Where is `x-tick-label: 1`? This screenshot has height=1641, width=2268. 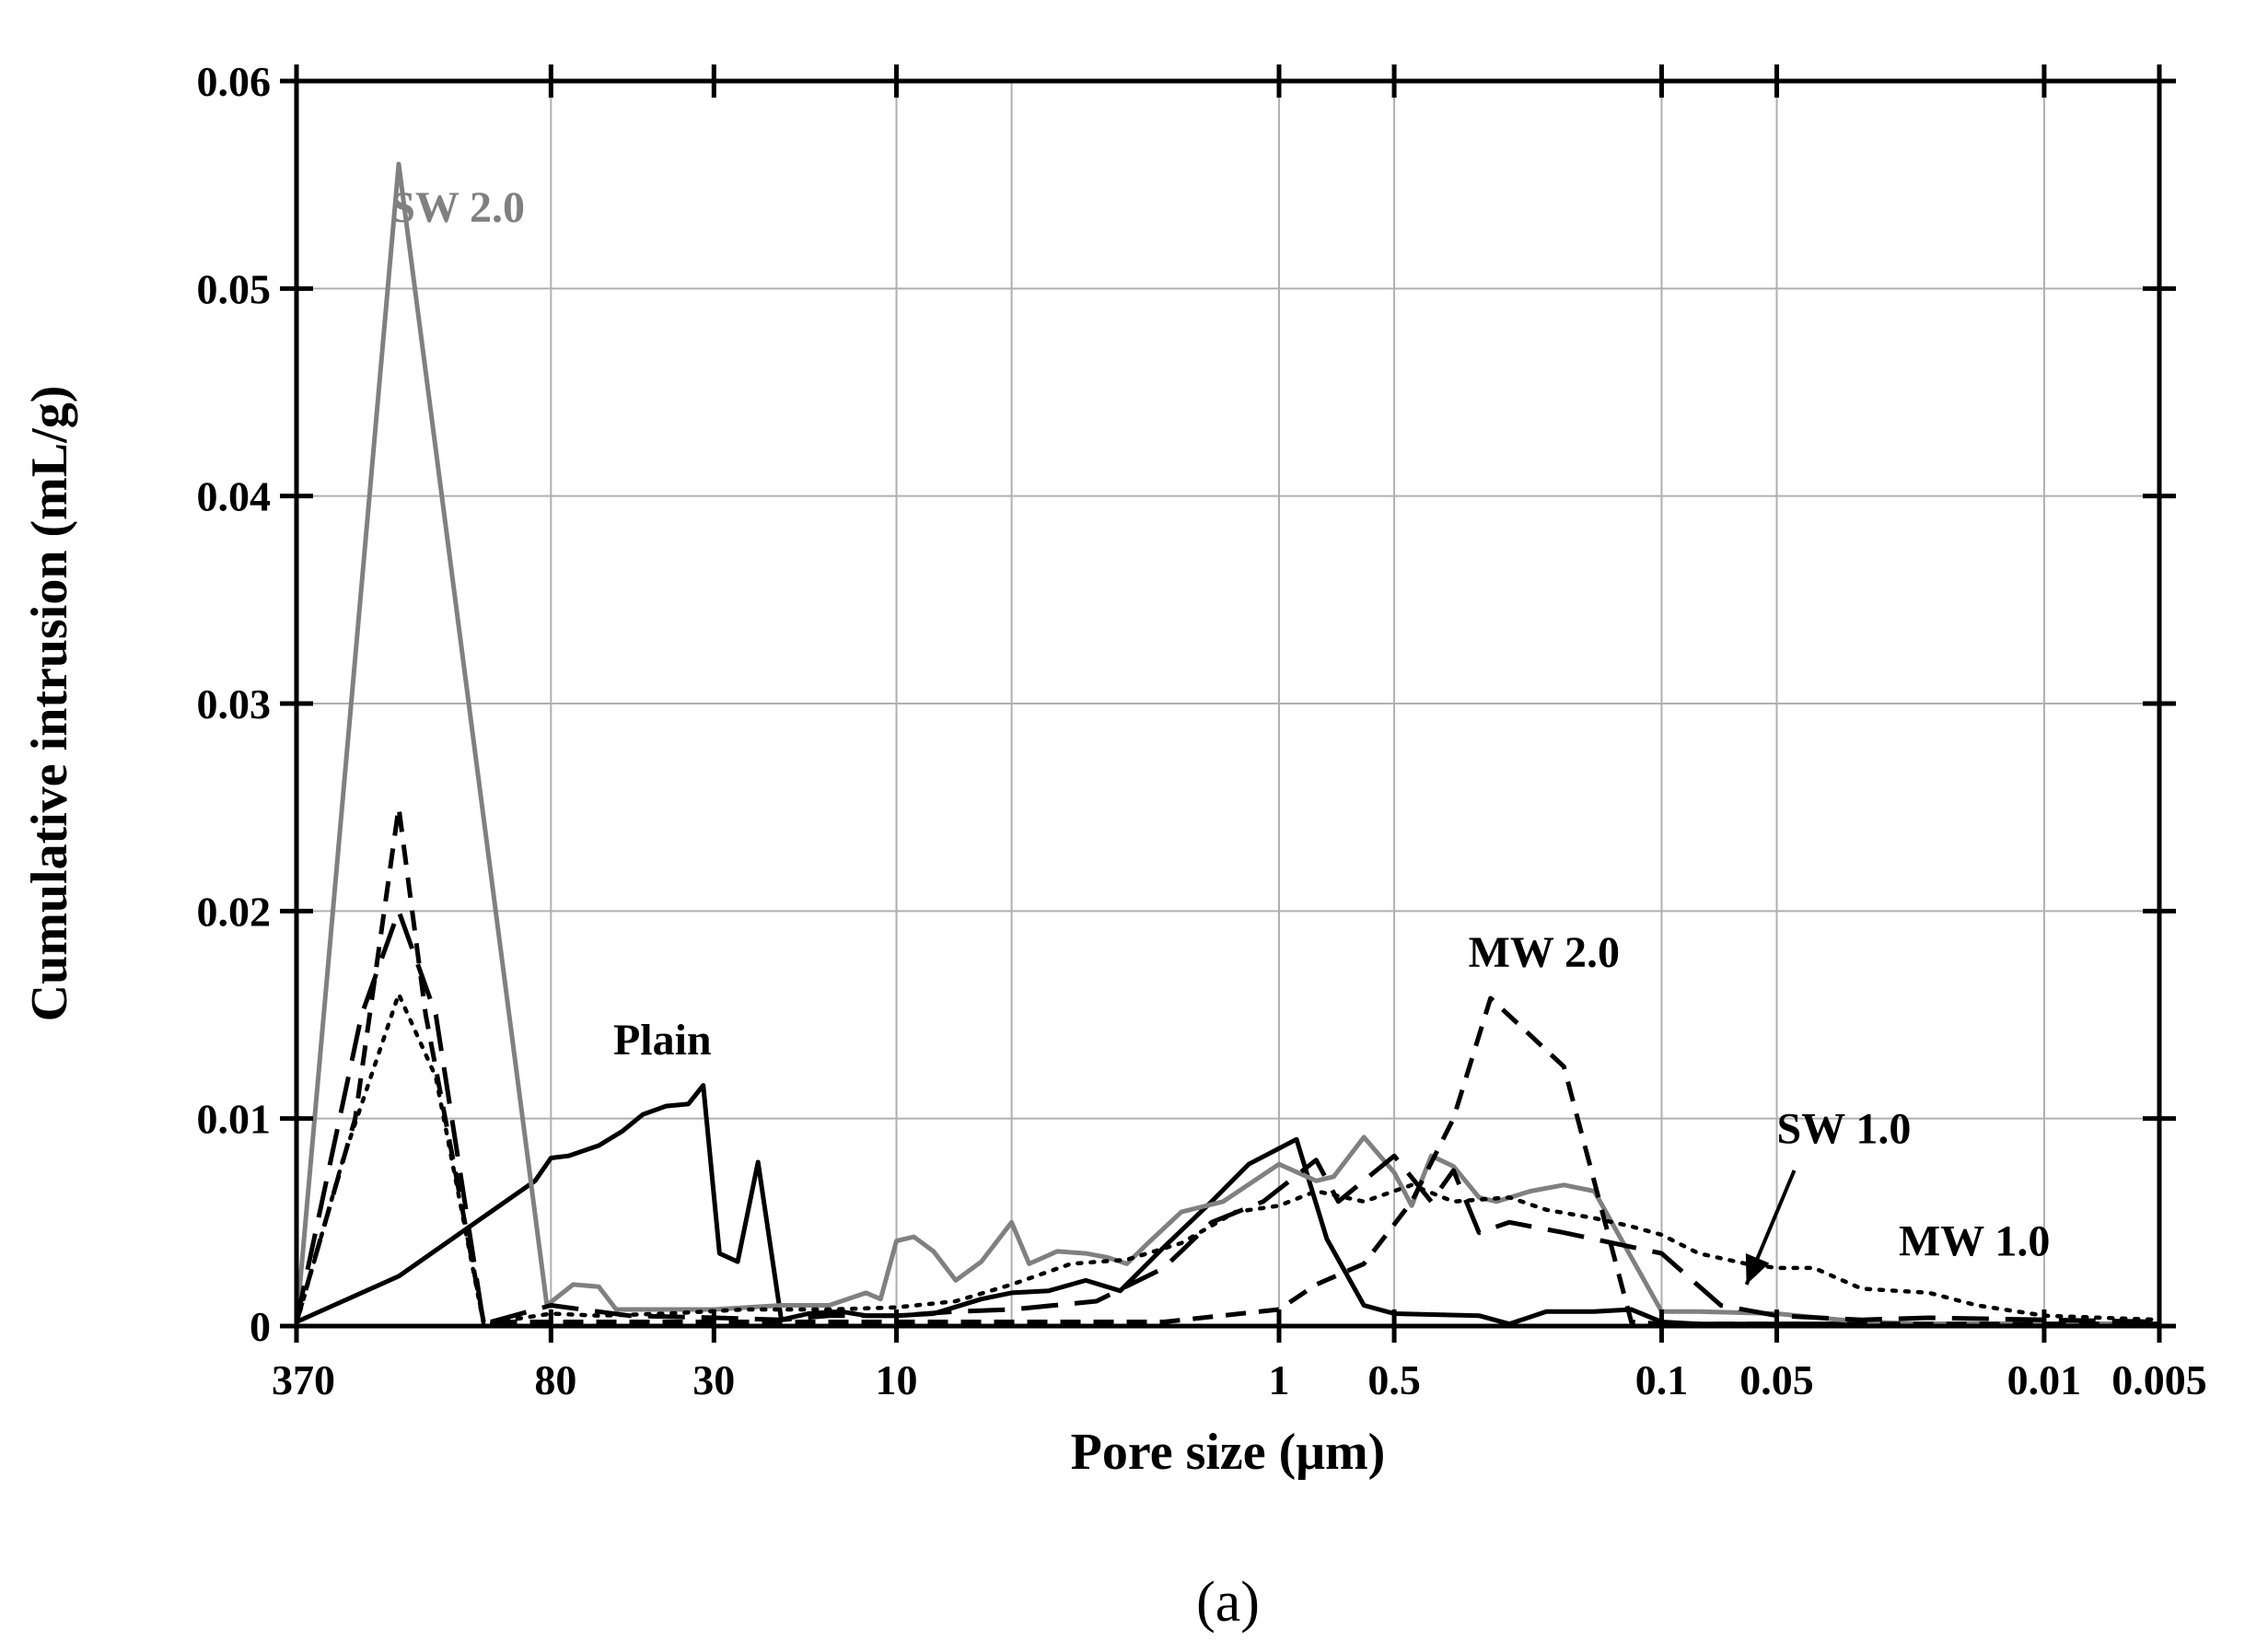
x-tick-label: 1 is located at coordinates (1280, 1379).